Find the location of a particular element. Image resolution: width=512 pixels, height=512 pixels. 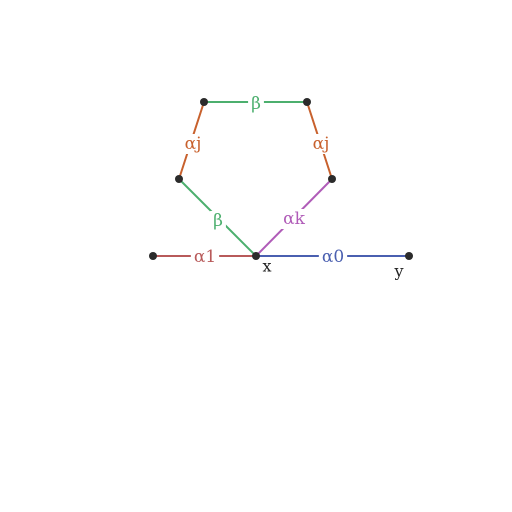

node-top-left is located at coordinates (204, 102).